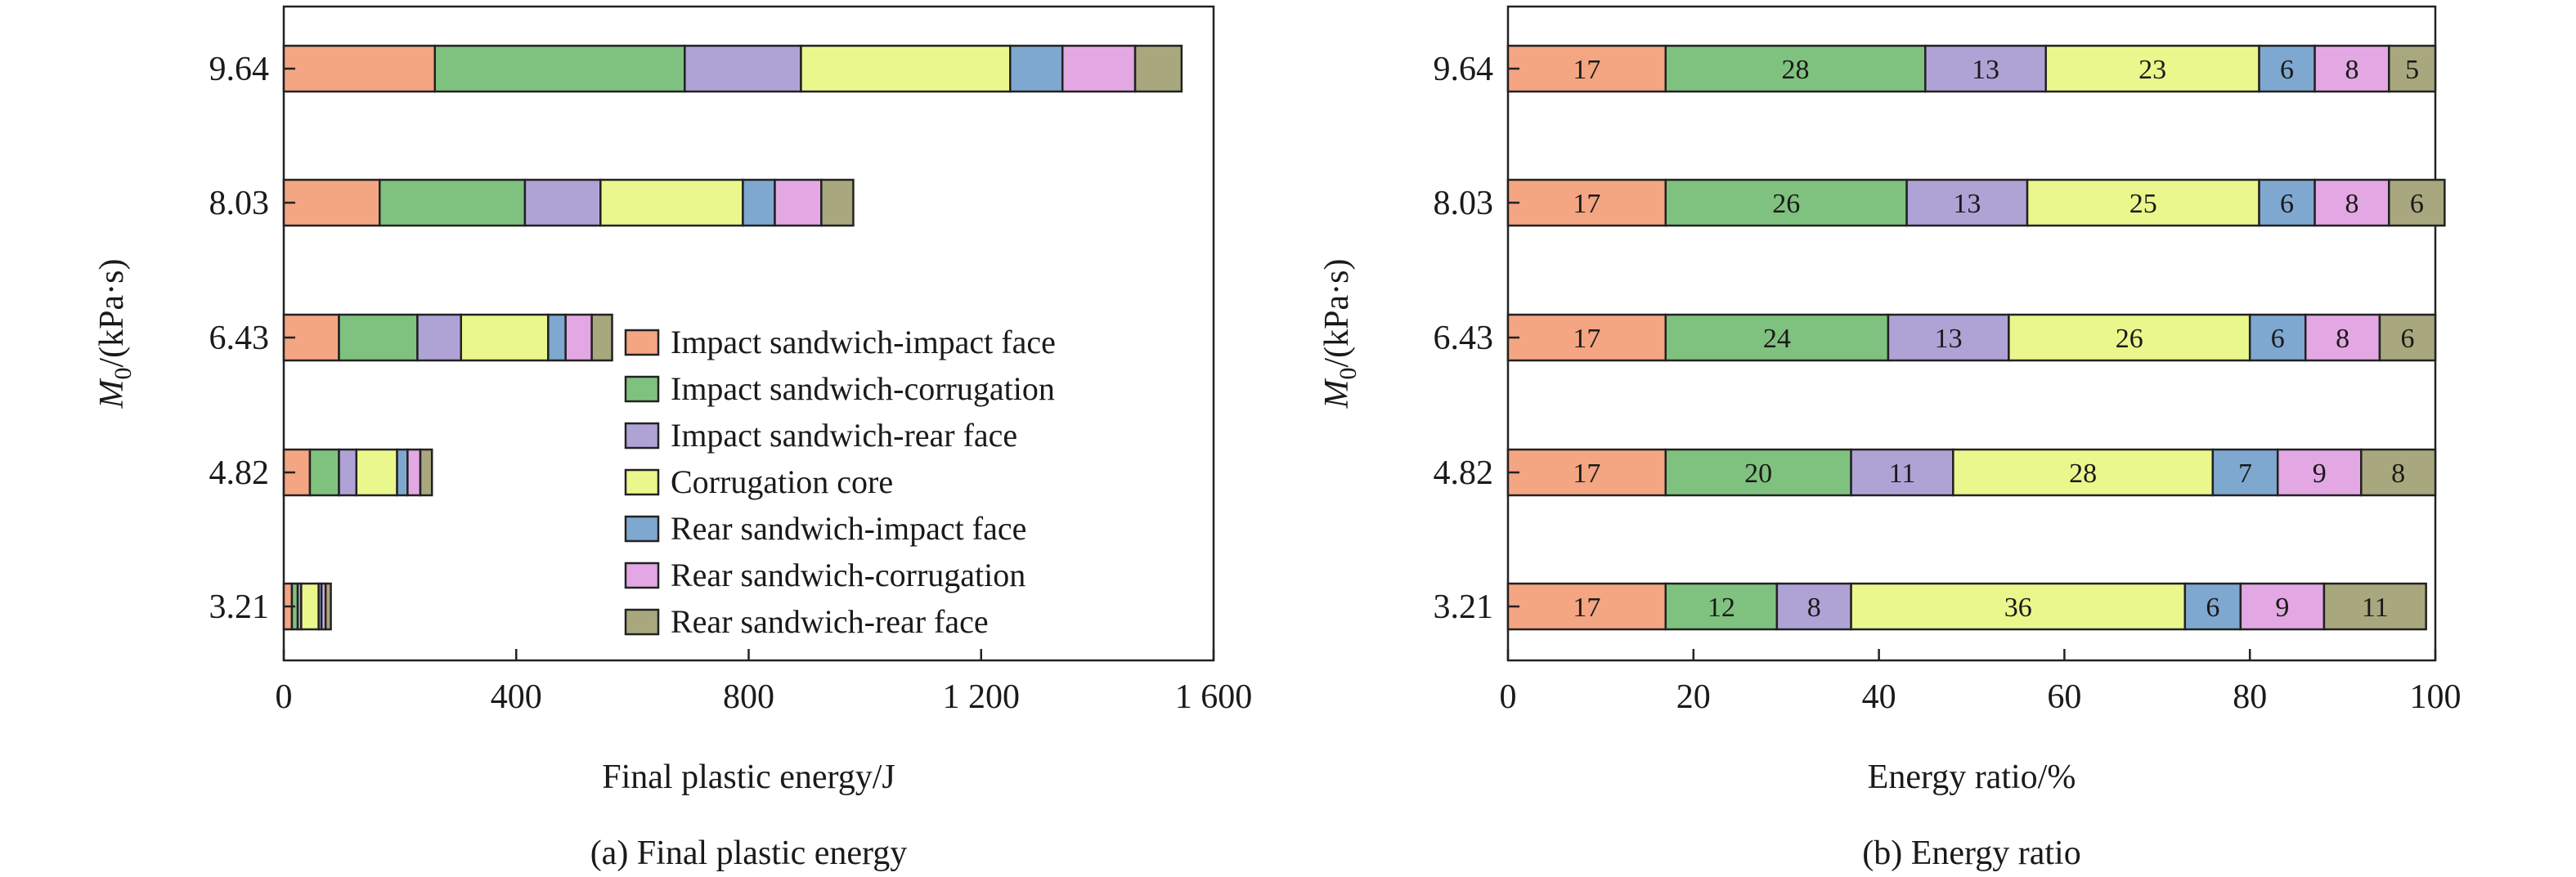  I want to click on legend-label: Impact sandwich-corrugation, so click(863, 388).